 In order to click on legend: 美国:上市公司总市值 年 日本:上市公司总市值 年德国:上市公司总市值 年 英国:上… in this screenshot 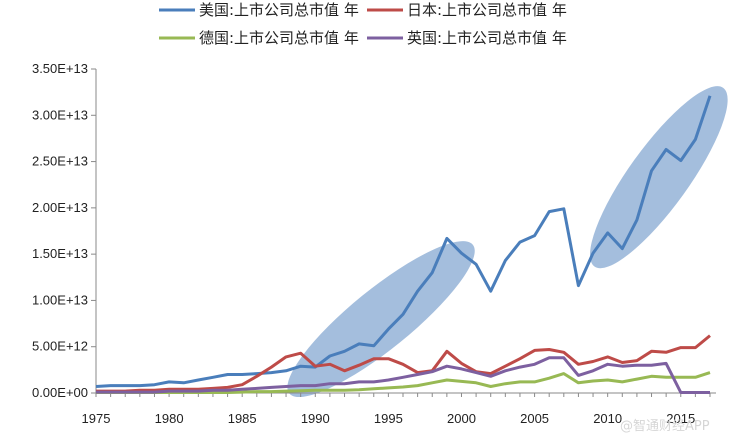, I will do `click(363, 24)`.